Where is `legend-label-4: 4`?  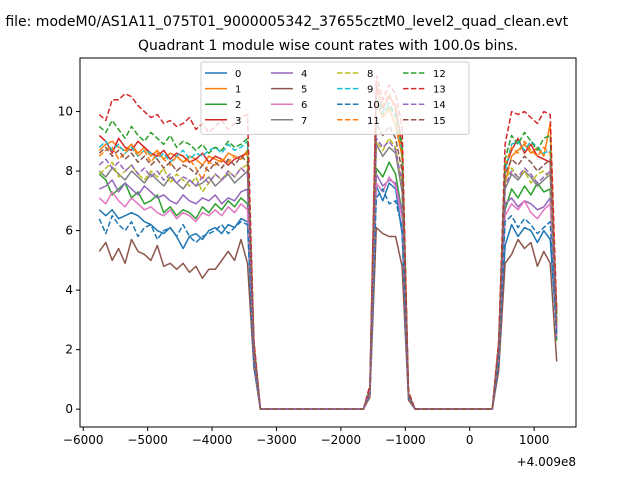
legend-label-4: 4 is located at coordinates (304, 74).